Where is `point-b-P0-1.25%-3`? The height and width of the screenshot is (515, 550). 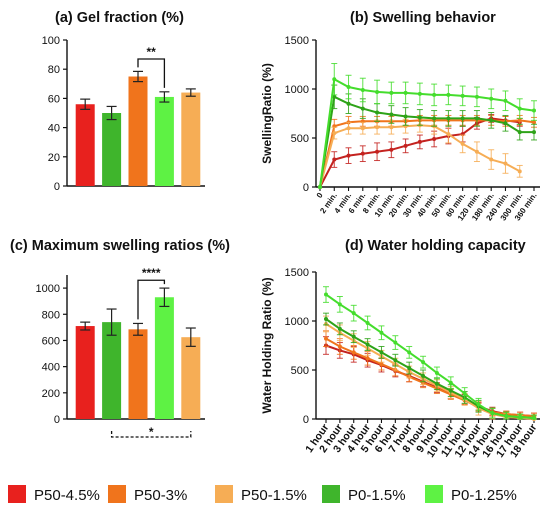 point-b-P0-1.25%-3 is located at coordinates (362, 89).